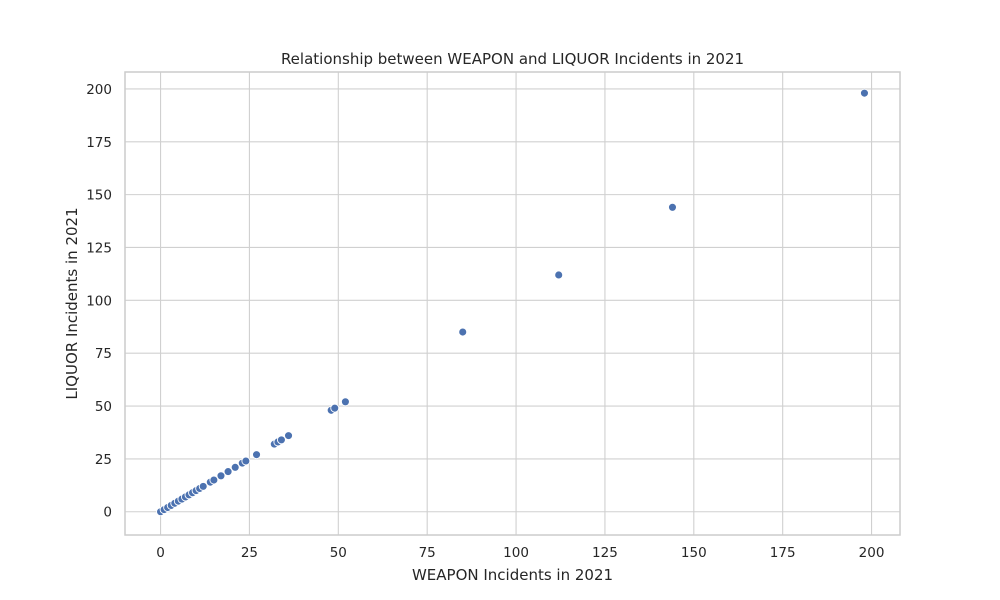 The image size is (1000, 600). What do you see at coordinates (103, 407) in the screenshot?
I see `y-tick-label: 50` at bounding box center [103, 407].